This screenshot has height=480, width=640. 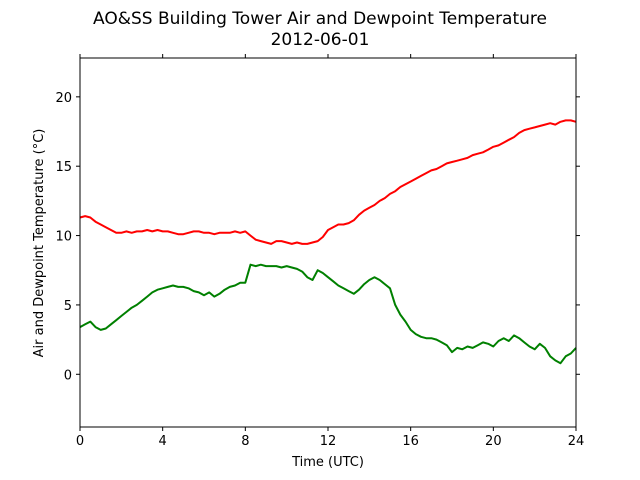 What do you see at coordinates (327, 462) in the screenshot?
I see `x-axis-label: Time (UTC)` at bounding box center [327, 462].